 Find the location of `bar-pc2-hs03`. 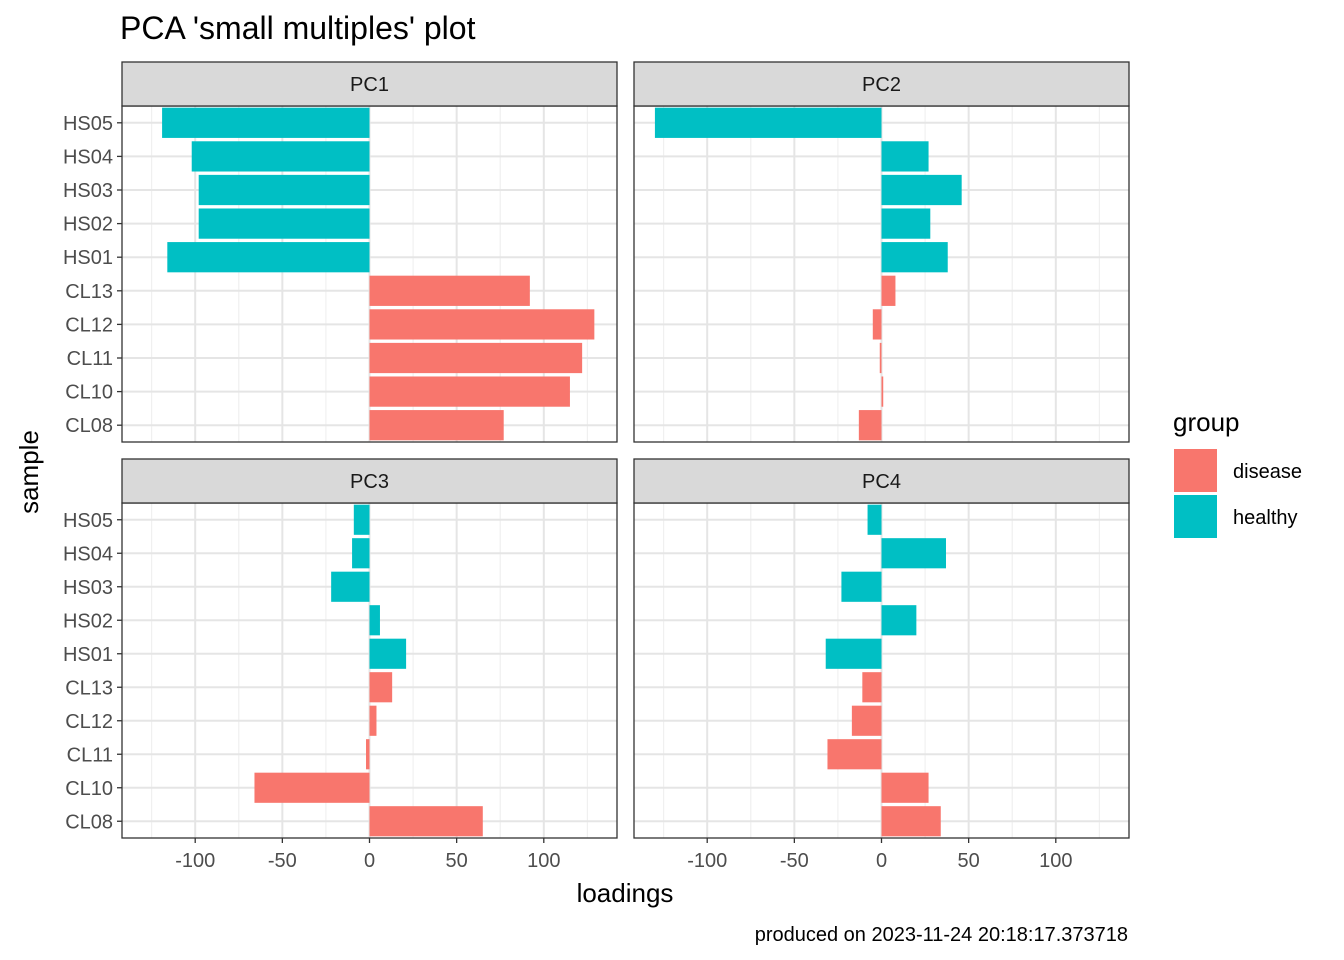

bar-pc2-hs03 is located at coordinates (921, 190).